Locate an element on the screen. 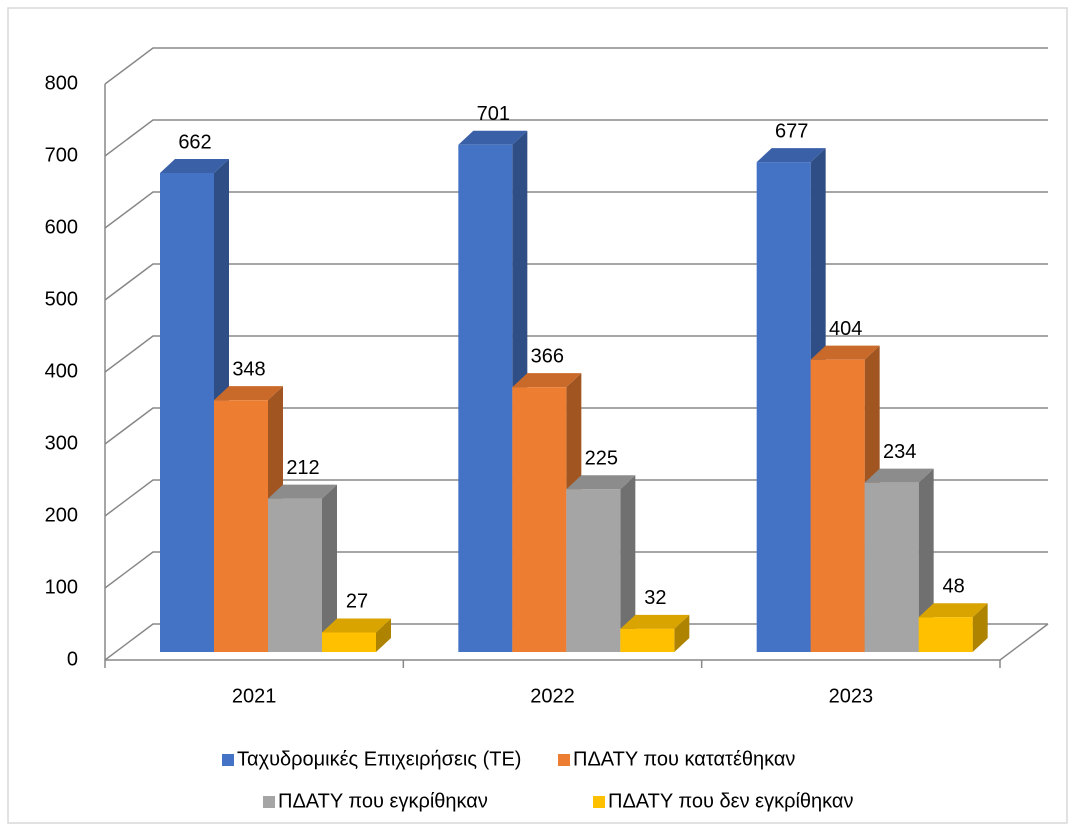 This screenshot has height=832, width=1076. data-label: 404 is located at coordinates (845, 329).